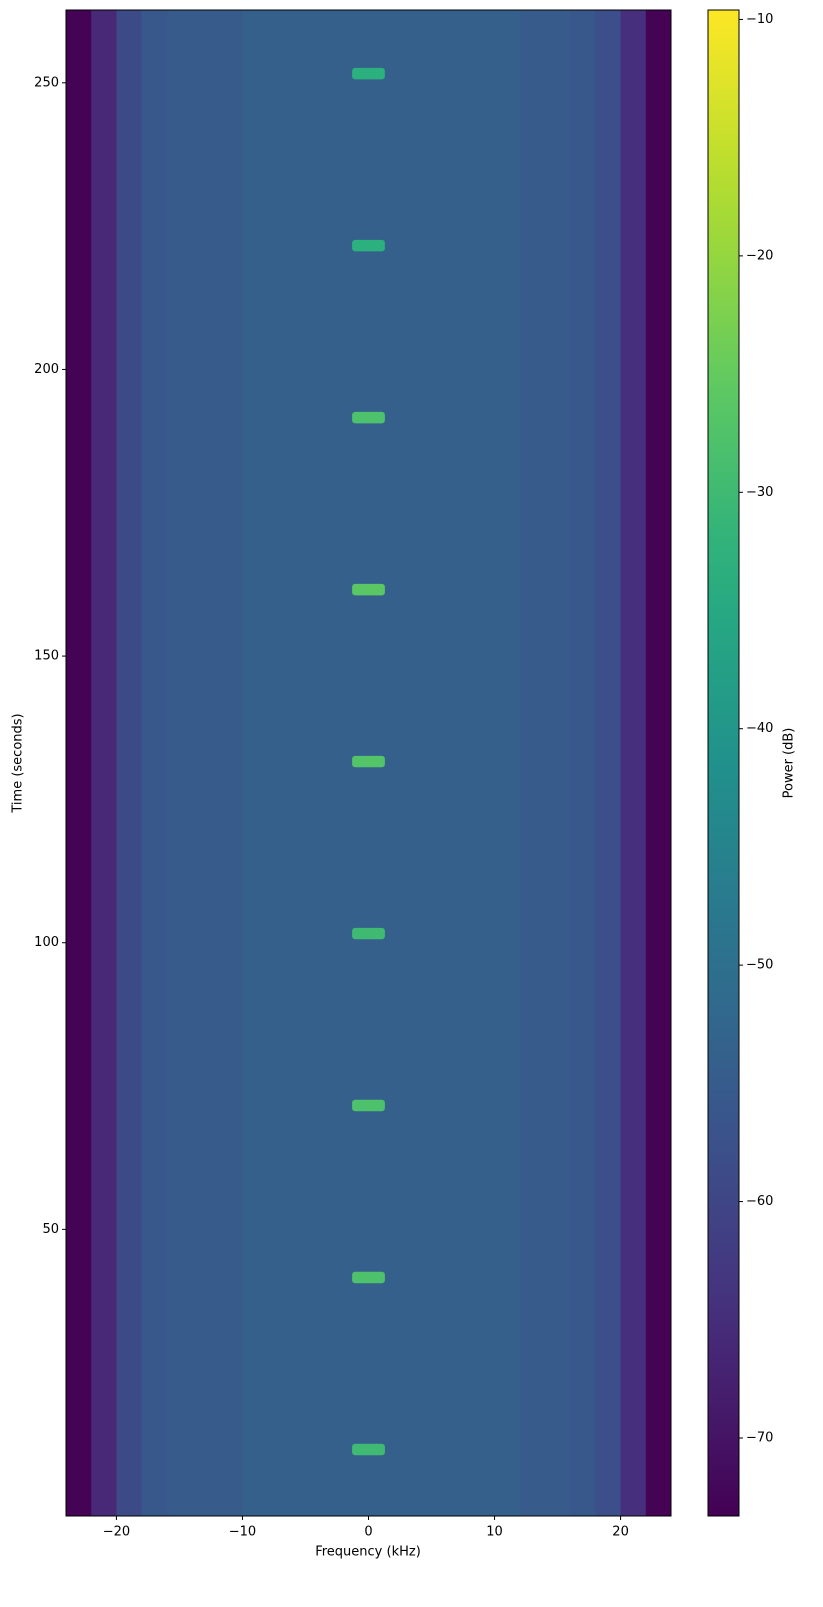 Image resolution: width=823 pixels, height=1607 pixels. I want to click on x-tick-label: 10, so click(494, 1532).